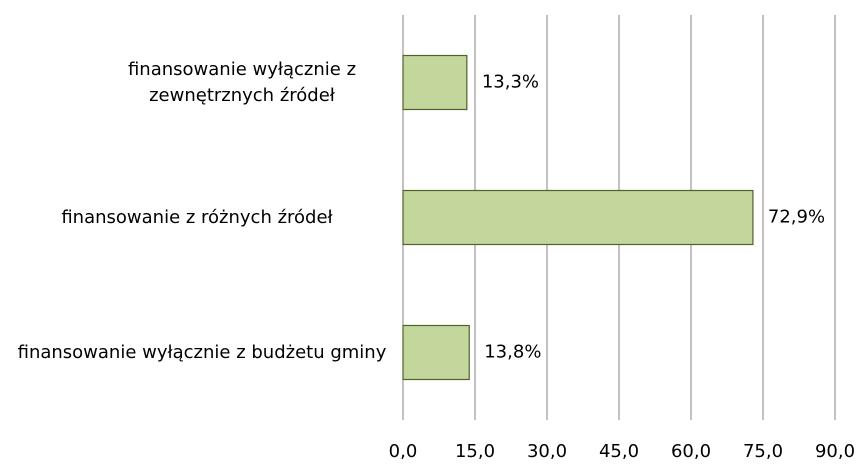  Describe the element at coordinates (547, 451) in the screenshot. I see `x-tick-label: 30,0` at that location.